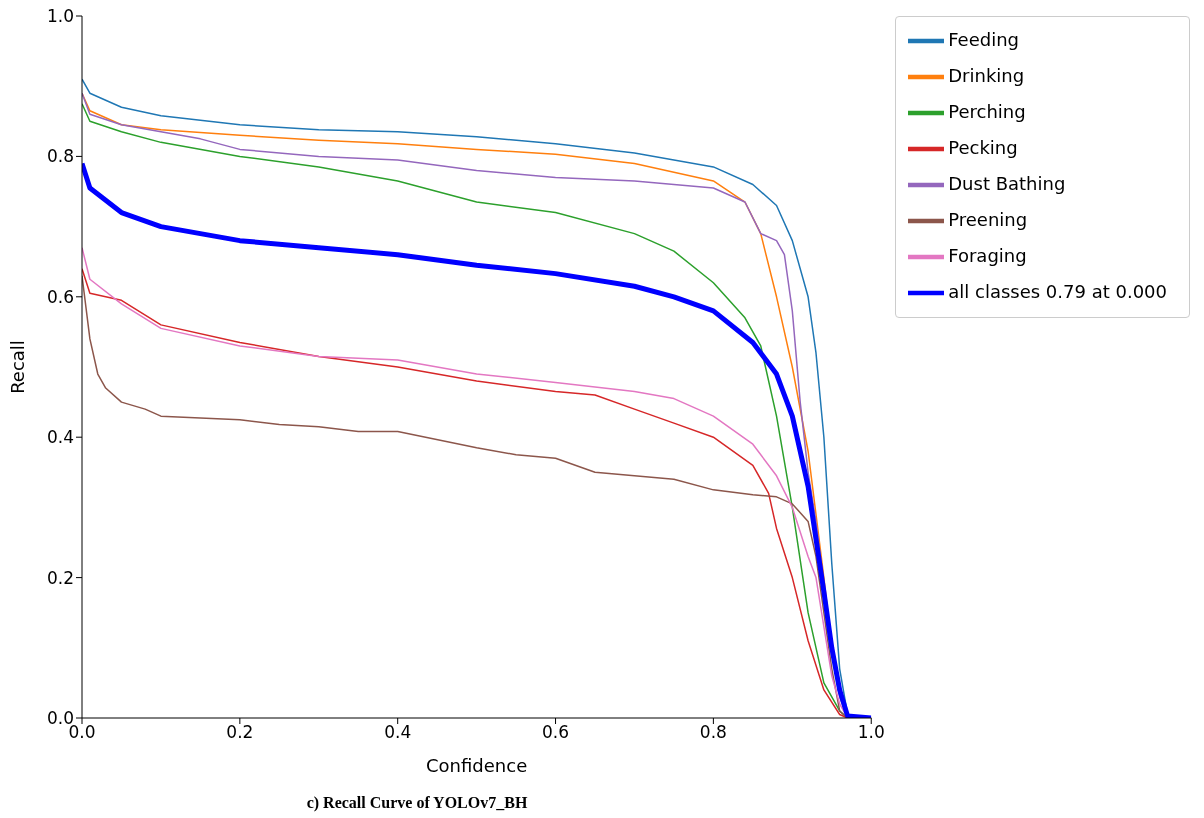 The height and width of the screenshot is (818, 1204). What do you see at coordinates (60, 156) in the screenshot?
I see `y-tick-label: 0.8` at bounding box center [60, 156].